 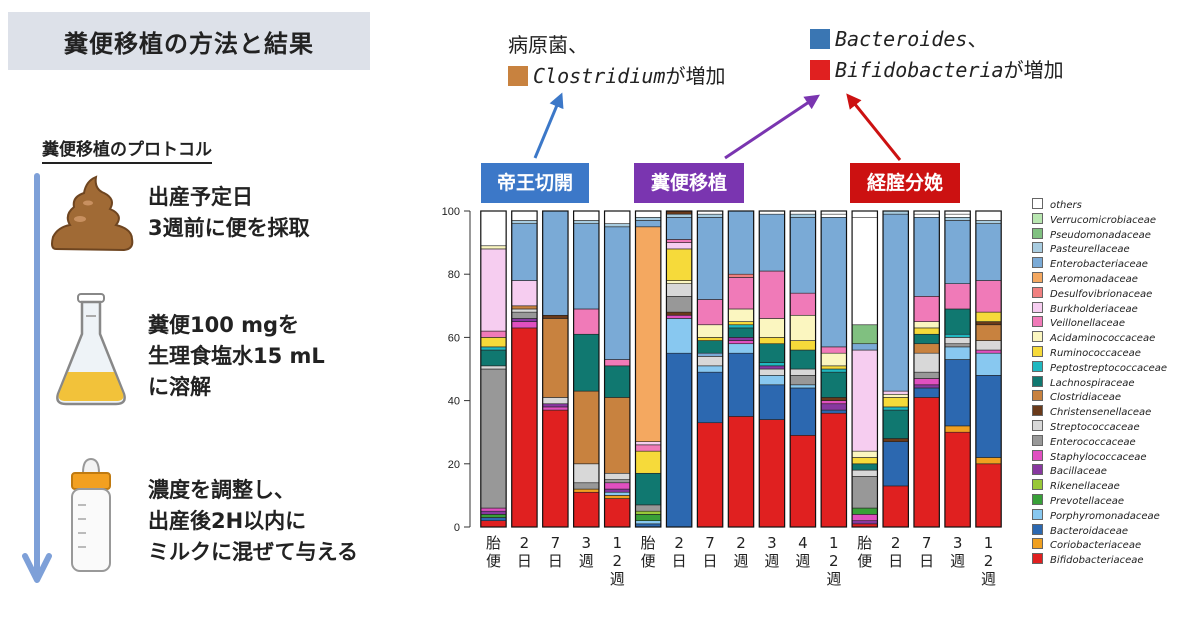 I want to click on legend-label: Pasteurellaceae, so click(x=1090, y=250).